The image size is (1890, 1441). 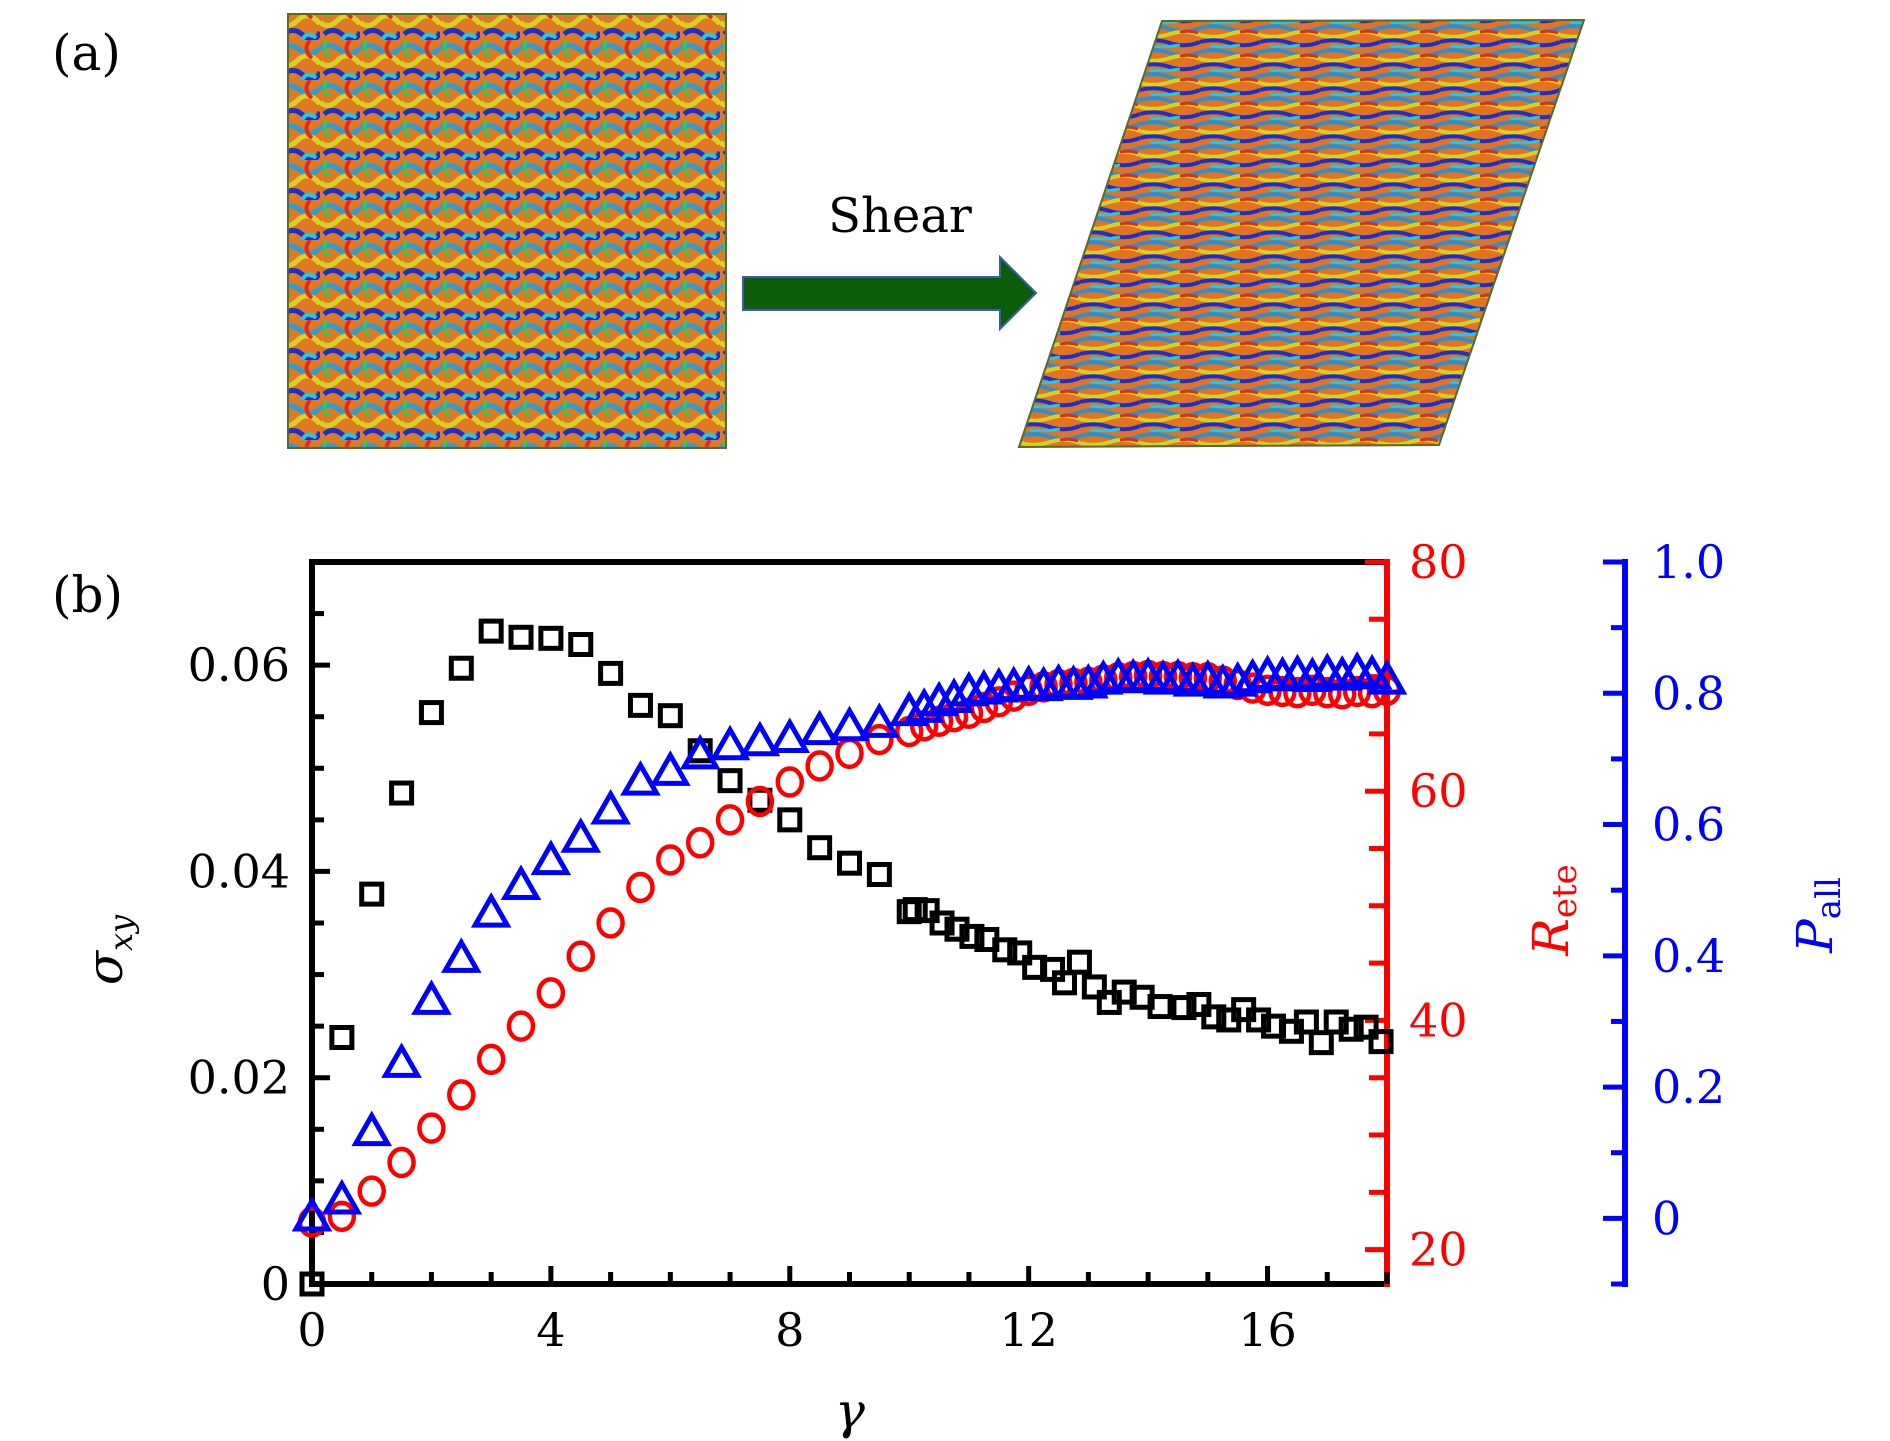 What do you see at coordinates (1688, 956) in the screenshot?
I see `pall-y-tick-label: 0.4` at bounding box center [1688, 956].